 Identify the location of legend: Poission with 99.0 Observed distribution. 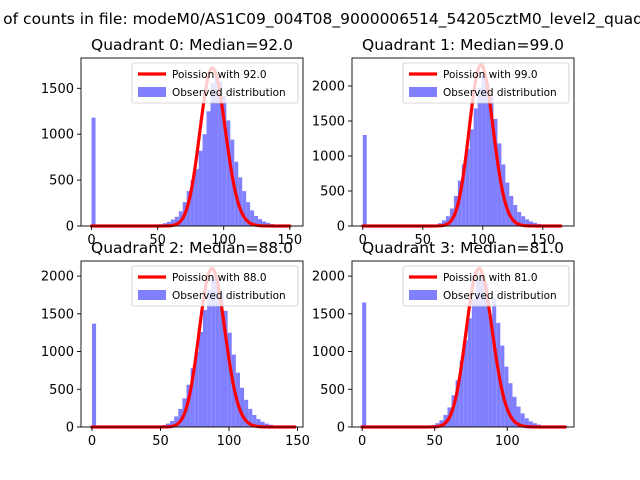
(486, 83).